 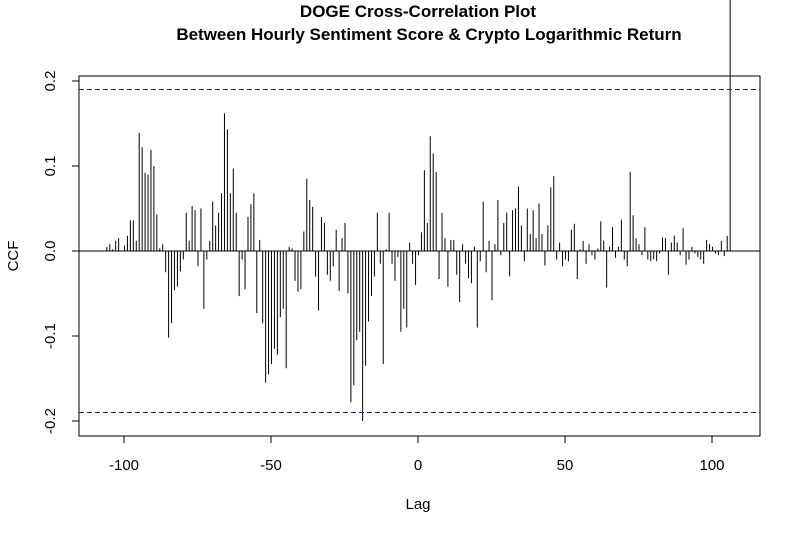 What do you see at coordinates (417, 504) in the screenshot?
I see `x-axis-label: Lag` at bounding box center [417, 504].